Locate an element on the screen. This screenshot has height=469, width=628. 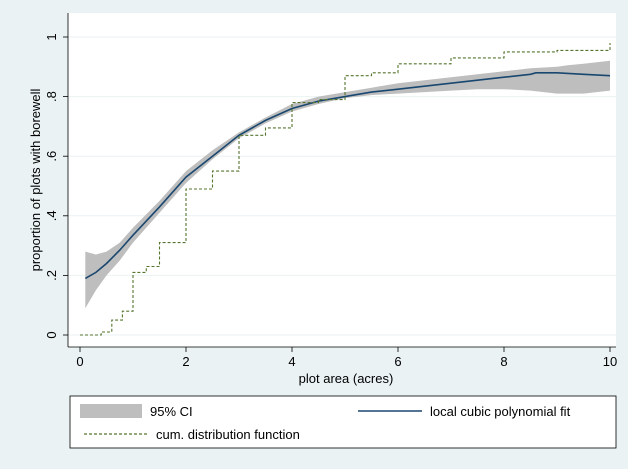
y-axis-label: proportion of plots with borewell is located at coordinates (35, 179).